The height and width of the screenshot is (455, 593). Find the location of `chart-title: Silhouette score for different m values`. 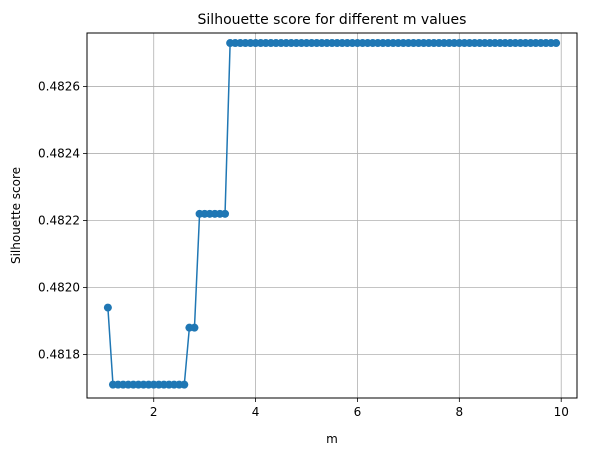

chart-title: Silhouette score for different m values is located at coordinates (332, 20).